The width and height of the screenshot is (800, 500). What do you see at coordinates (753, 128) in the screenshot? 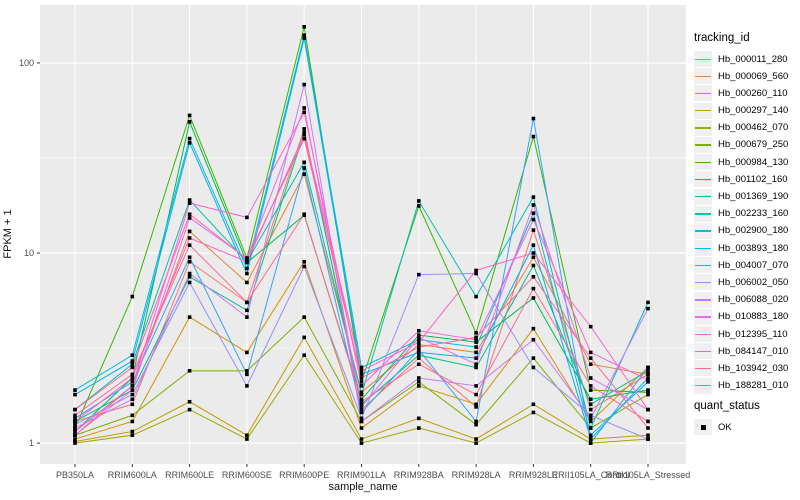
I see `legend-label: Hb_000462_070` at bounding box center [753, 128].